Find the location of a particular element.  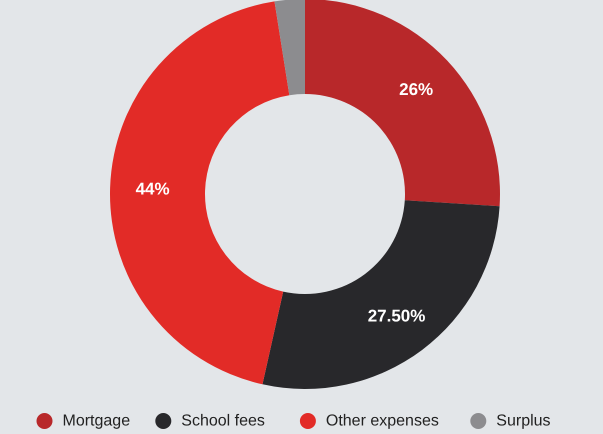

data-label: 27.50% is located at coordinates (397, 316).